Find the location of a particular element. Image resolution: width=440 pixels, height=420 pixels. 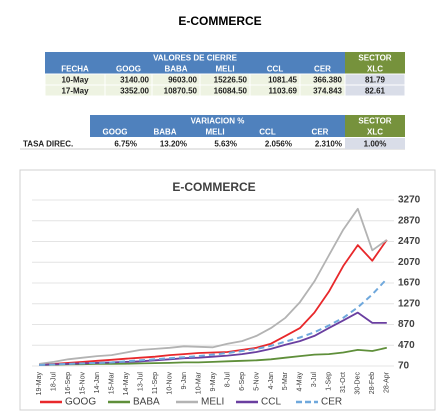

cell-text: 10870.50 is located at coordinates (181, 91).